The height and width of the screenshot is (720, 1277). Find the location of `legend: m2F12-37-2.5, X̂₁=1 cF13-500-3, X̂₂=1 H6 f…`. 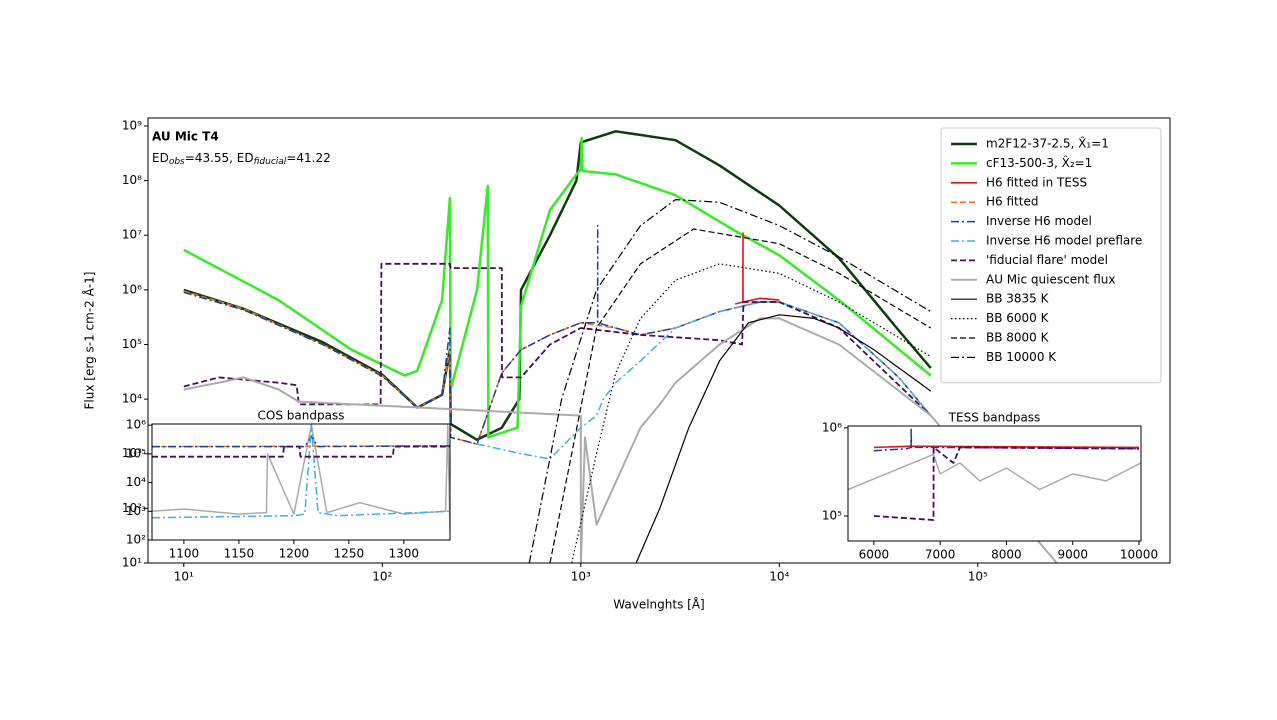

legend: m2F12-37-2.5, X̂₁=1 cF13-500-3, X̂₂=1 H6 f… is located at coordinates (1051, 255).